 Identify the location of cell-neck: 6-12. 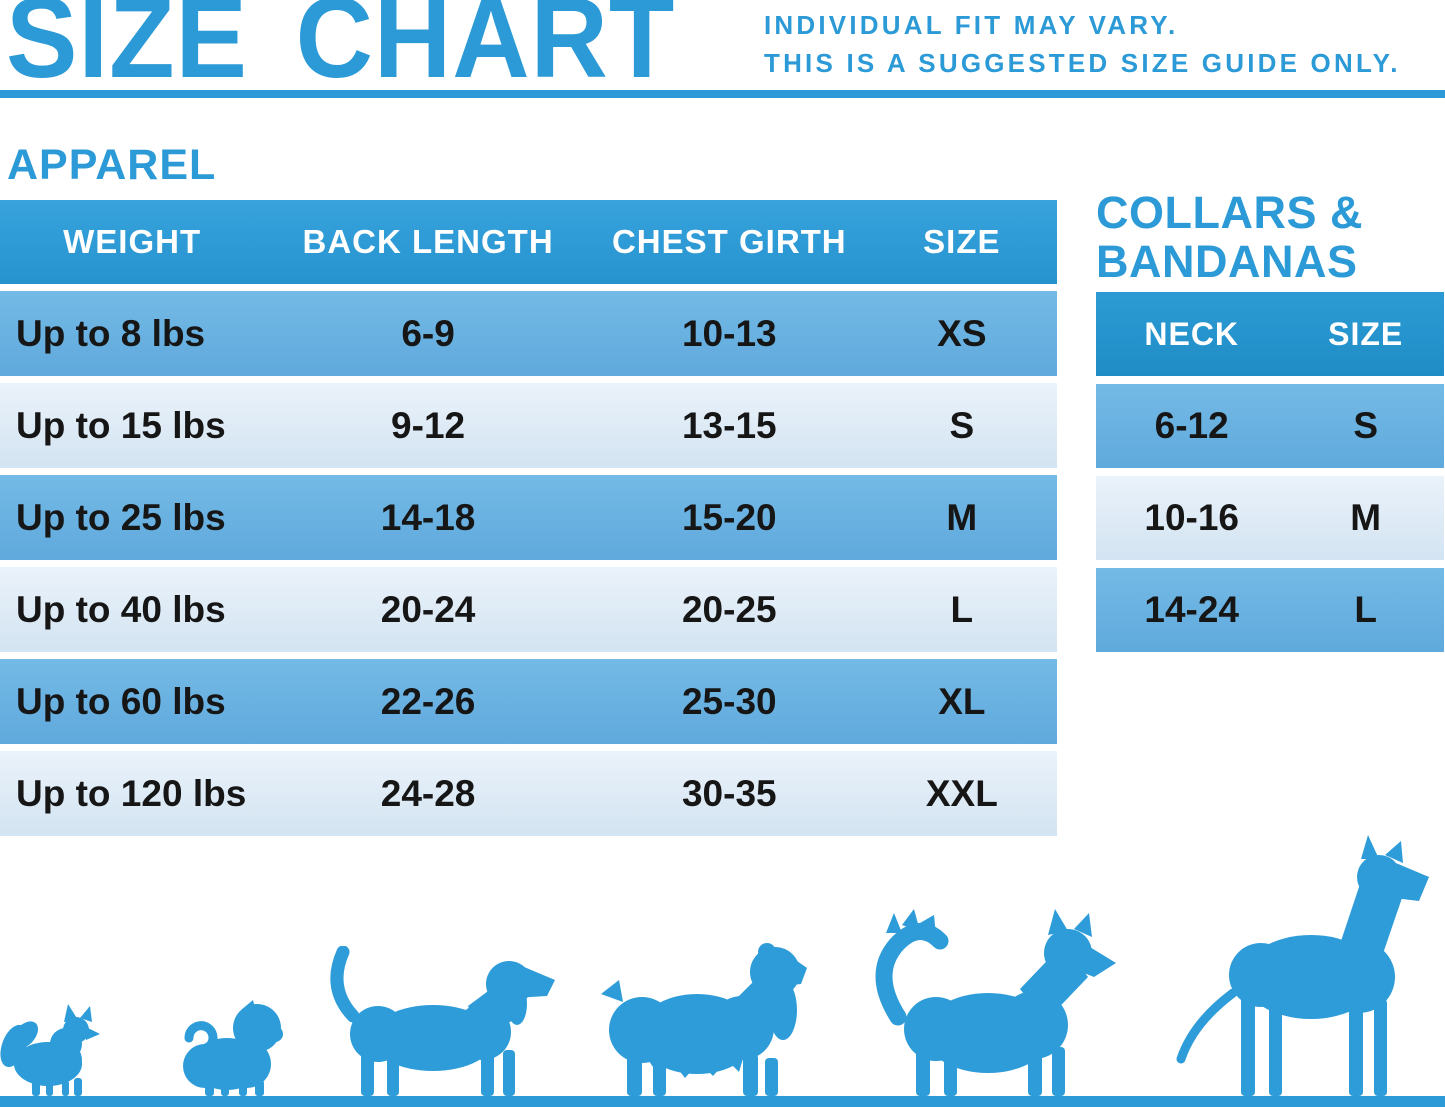
(1191, 425).